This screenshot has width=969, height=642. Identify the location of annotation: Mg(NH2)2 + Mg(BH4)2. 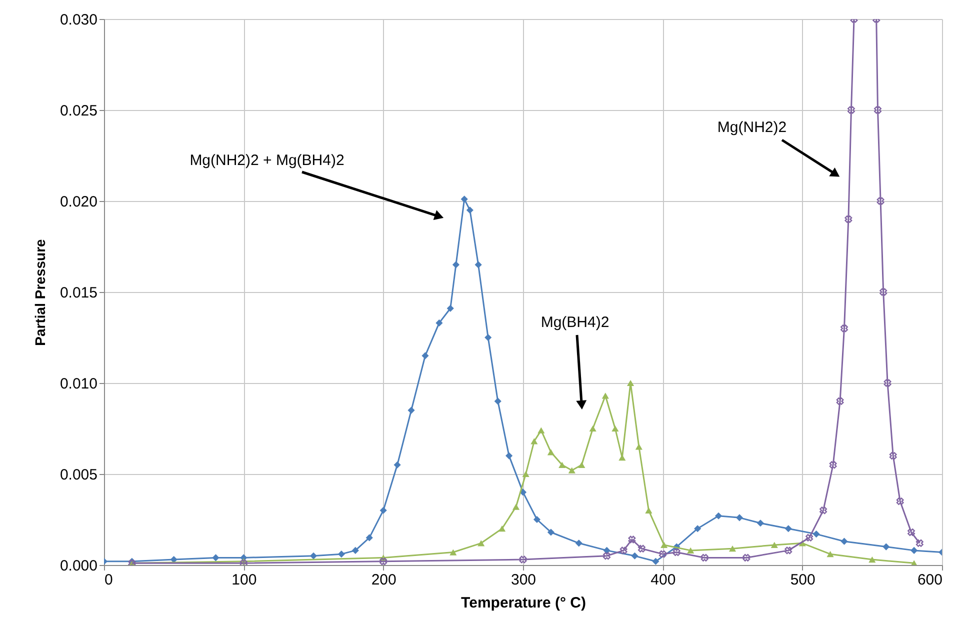
(267, 160).